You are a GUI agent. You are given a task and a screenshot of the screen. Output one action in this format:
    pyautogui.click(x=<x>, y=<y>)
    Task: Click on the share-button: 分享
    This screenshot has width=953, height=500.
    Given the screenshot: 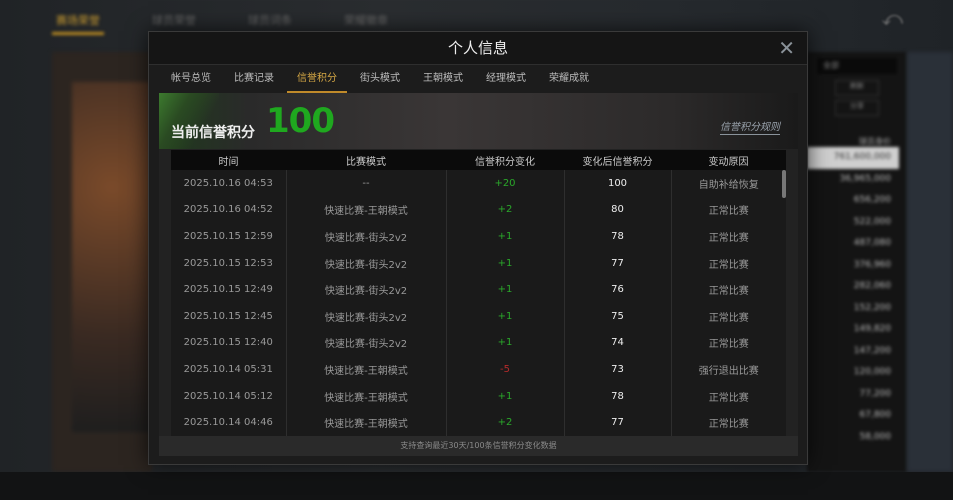 What is the action you would take?
    pyautogui.click(x=857, y=108)
    